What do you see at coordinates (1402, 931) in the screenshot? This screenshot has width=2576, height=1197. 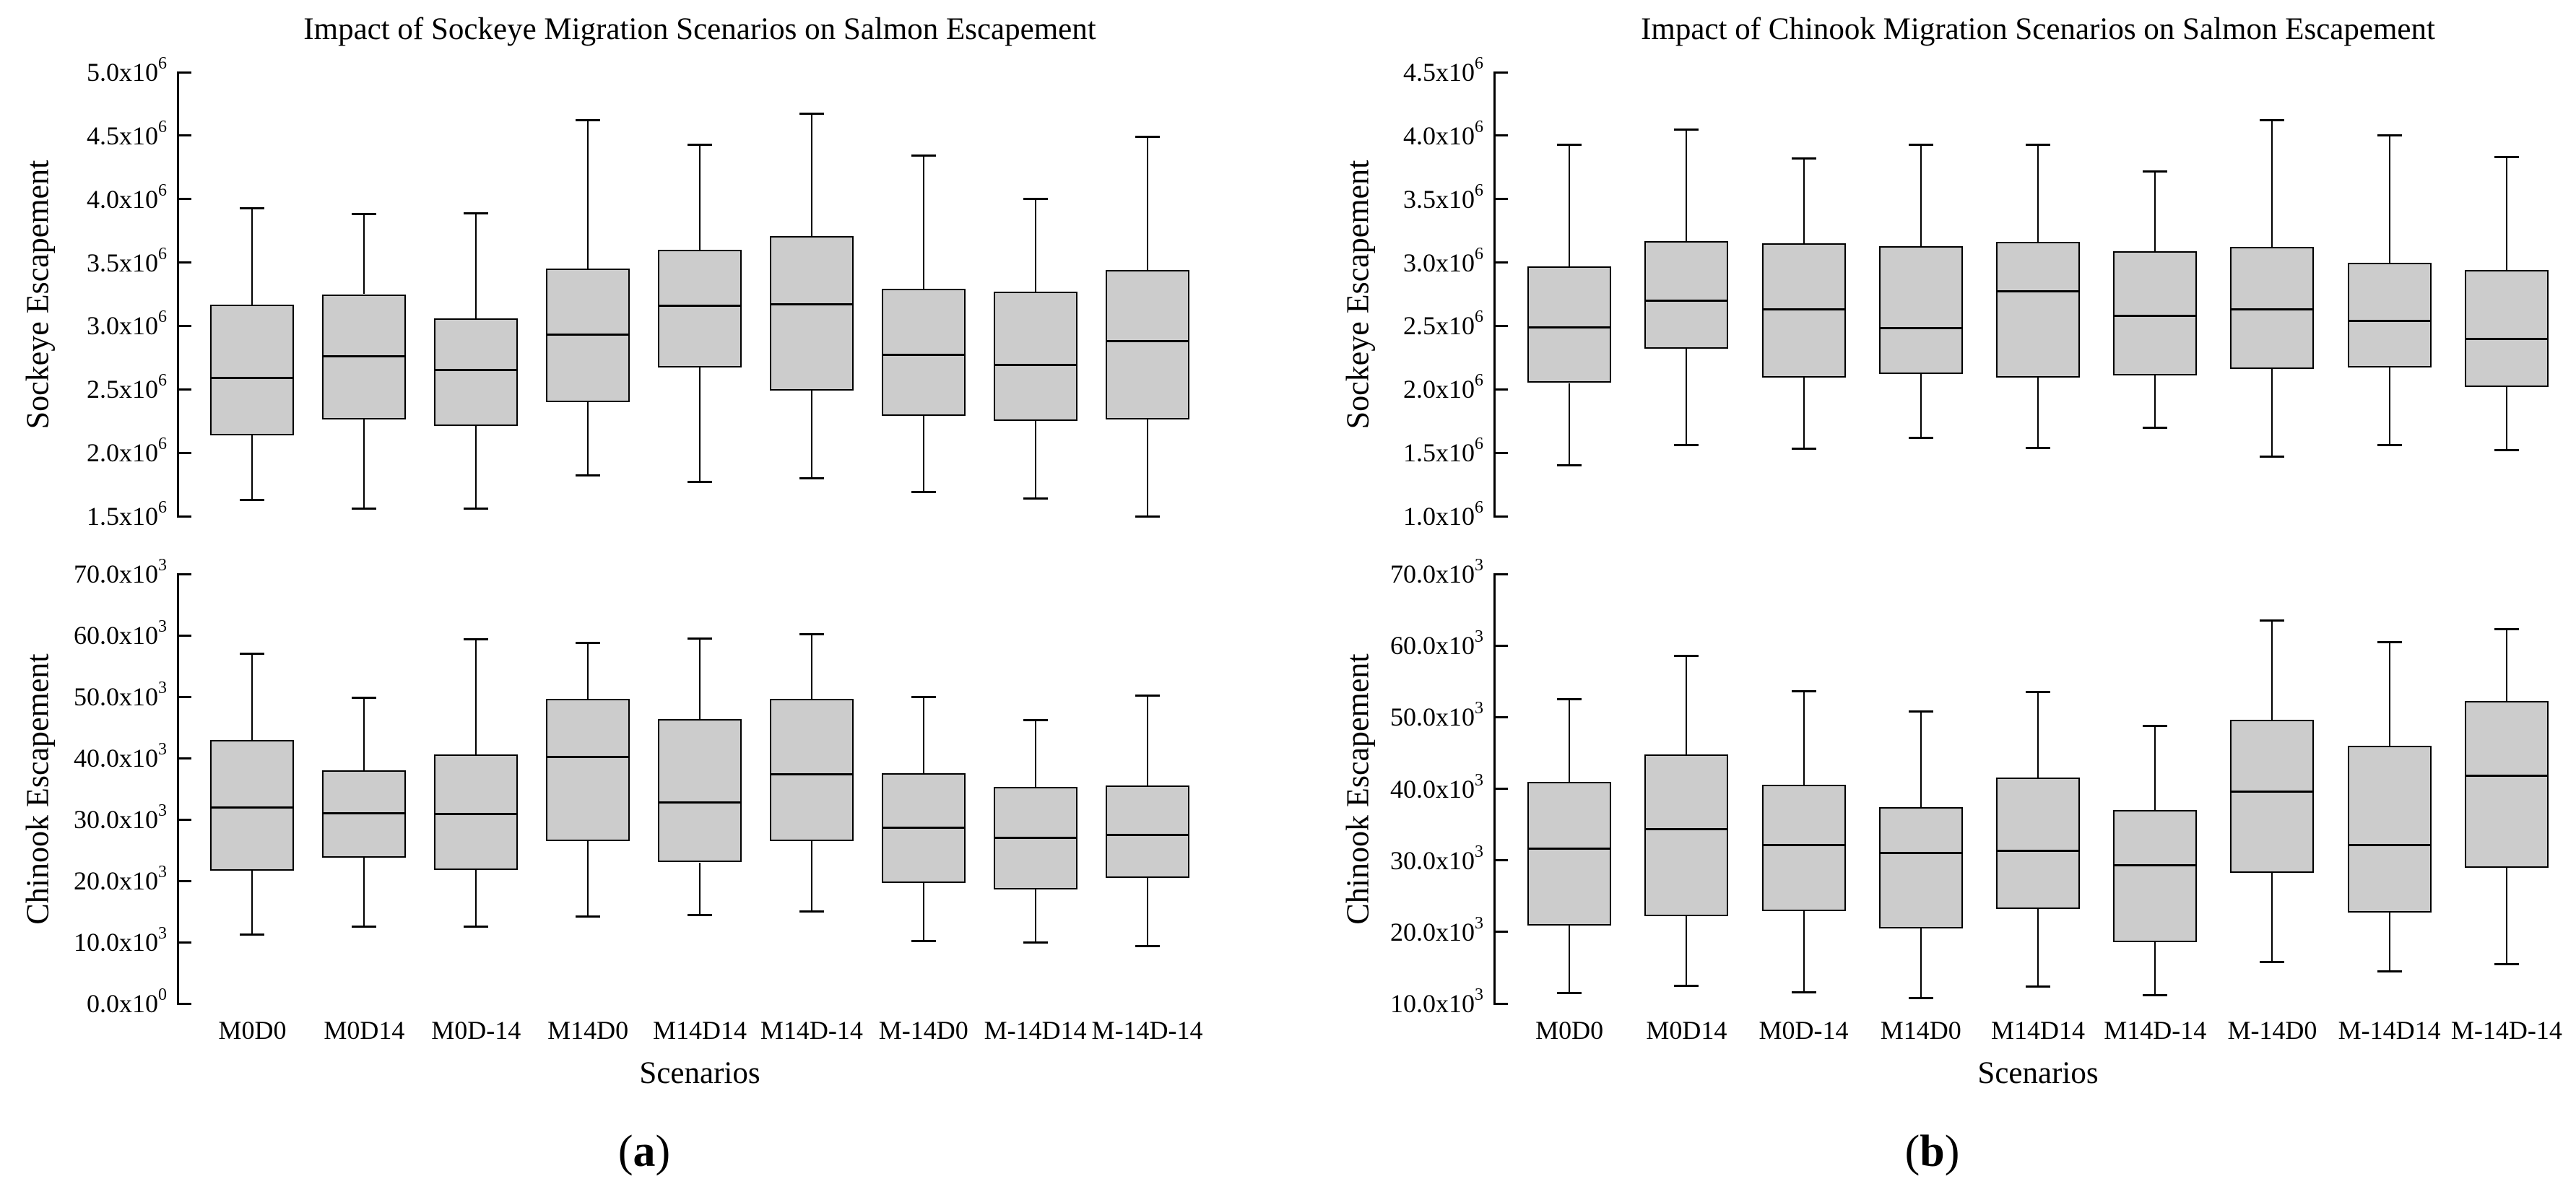 I see `y-axis-tick-label: 20.0x103` at bounding box center [1402, 931].